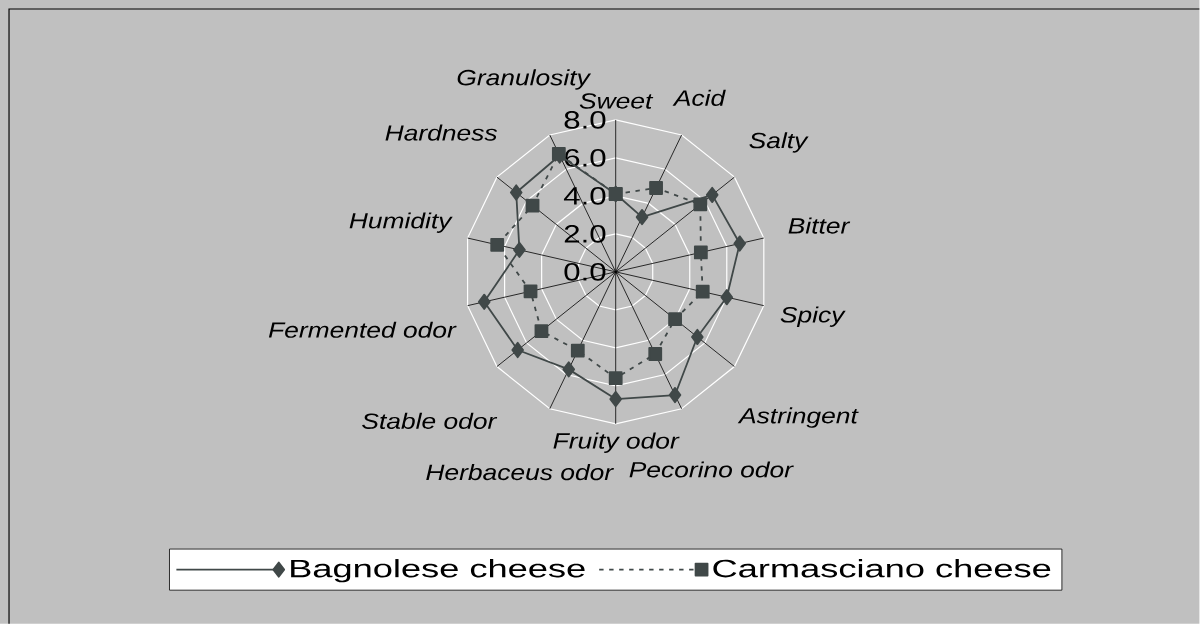 The width and height of the screenshot is (1200, 624). Describe the element at coordinates (798, 417) in the screenshot. I see `spoke-label: Astringent` at that location.